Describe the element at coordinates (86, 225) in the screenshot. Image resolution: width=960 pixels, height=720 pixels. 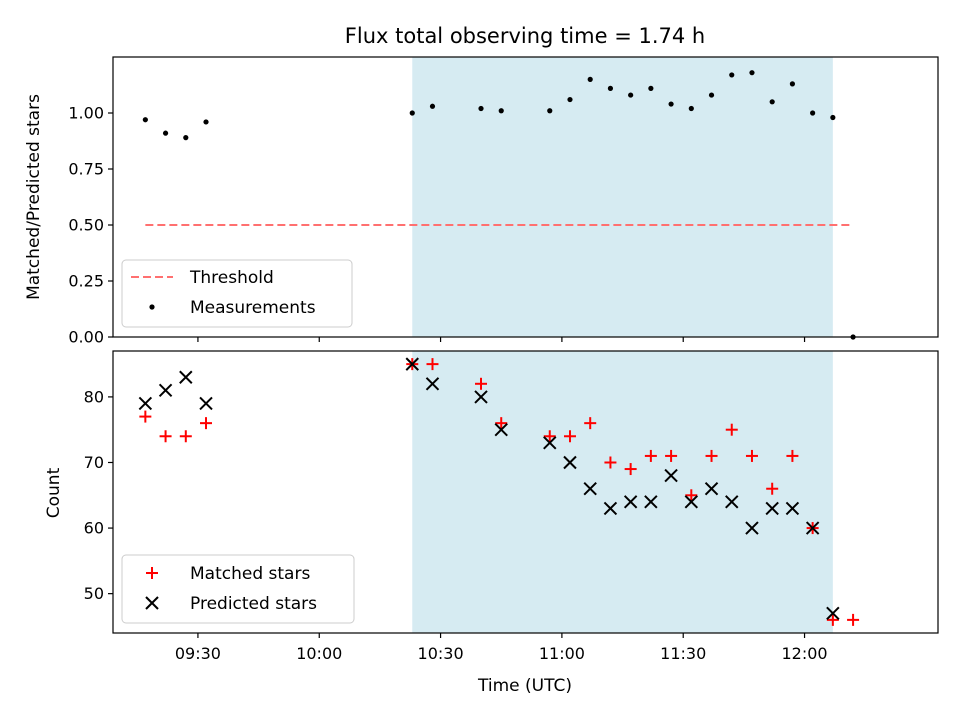
I see `y-tick-label: 0.50` at that location.